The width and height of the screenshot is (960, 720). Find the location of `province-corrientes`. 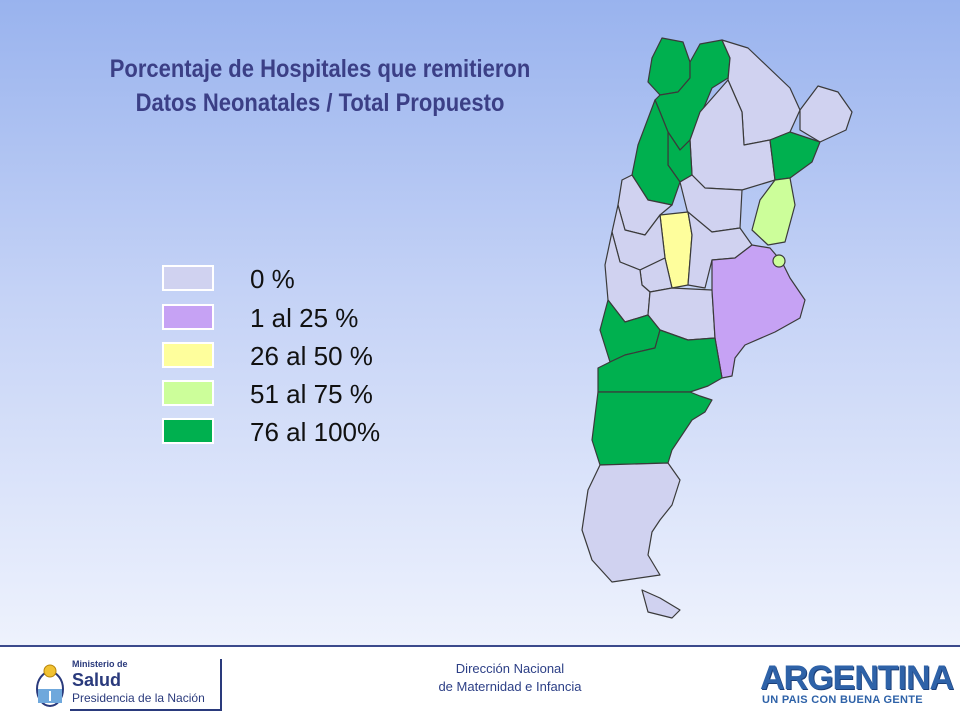

province-corrientes is located at coordinates (795, 156).